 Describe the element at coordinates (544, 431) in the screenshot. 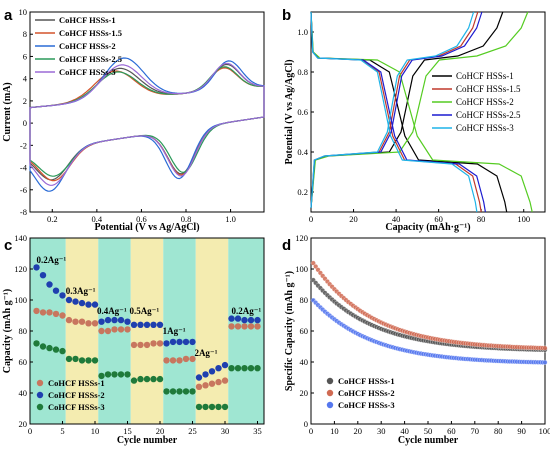

I see `d-xtick-label: 100` at that location.